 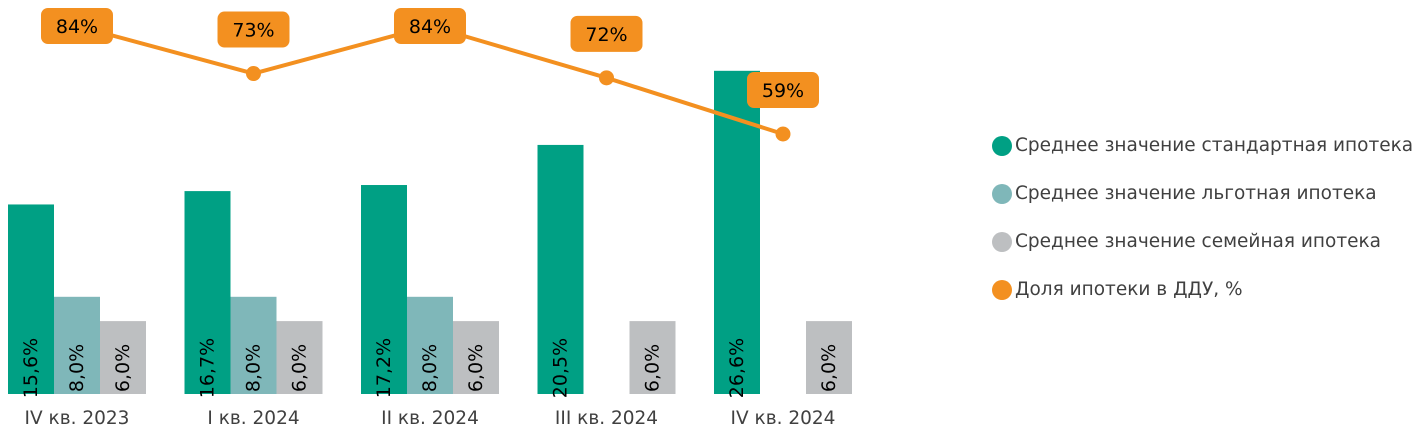 I want to click on line-data-label: 59%, so click(x=783, y=90).